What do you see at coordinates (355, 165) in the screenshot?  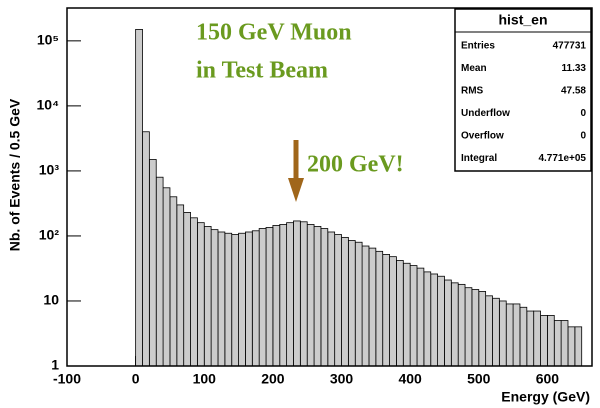 I see `annotation: 200 GeV!` at bounding box center [355, 165].